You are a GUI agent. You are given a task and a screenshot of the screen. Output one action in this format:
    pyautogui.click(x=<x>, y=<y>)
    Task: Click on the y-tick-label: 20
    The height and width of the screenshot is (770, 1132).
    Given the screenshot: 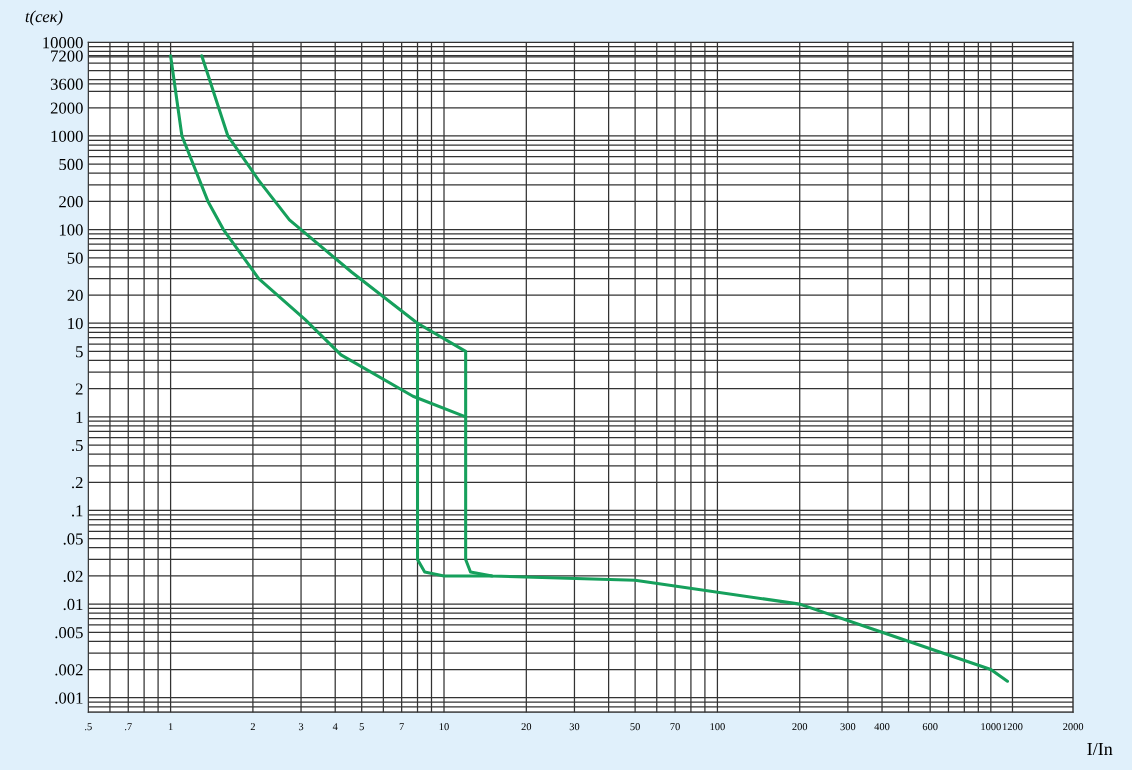 What is the action you would take?
    pyautogui.click(x=75, y=295)
    